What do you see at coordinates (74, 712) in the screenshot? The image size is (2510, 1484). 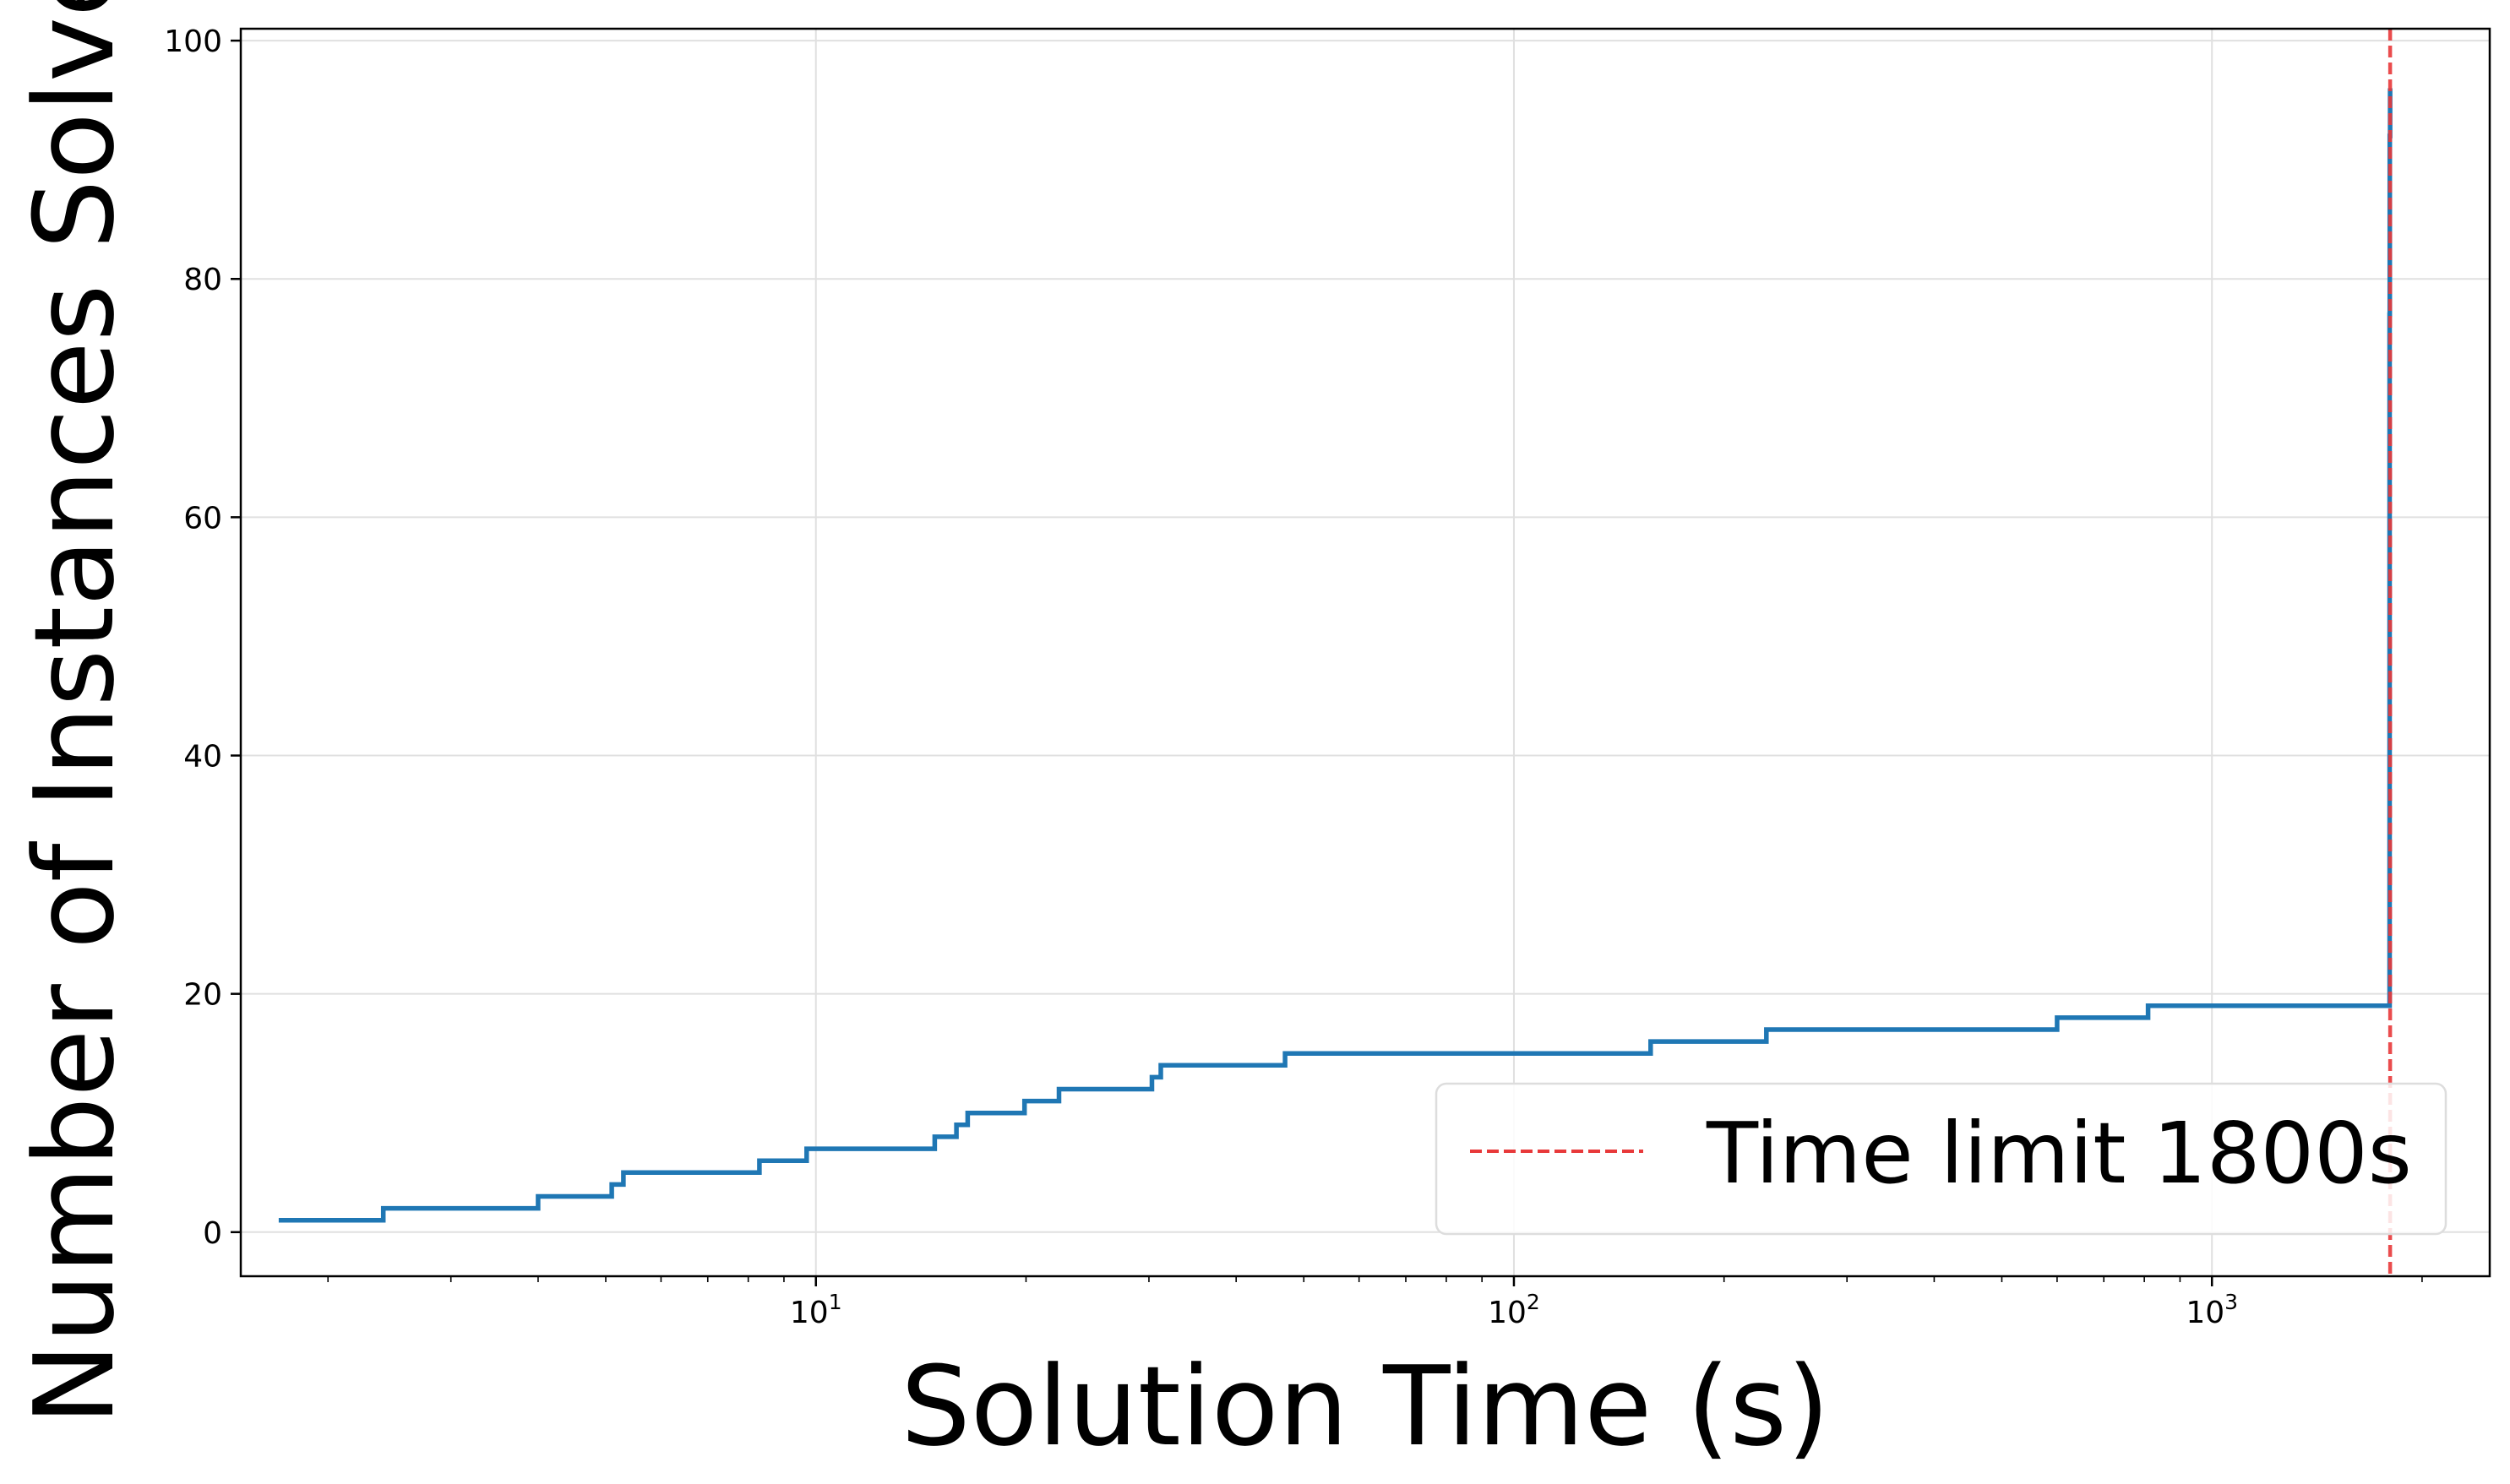 I see `y-axis-label: Number of Instances Solved` at bounding box center [74, 712].